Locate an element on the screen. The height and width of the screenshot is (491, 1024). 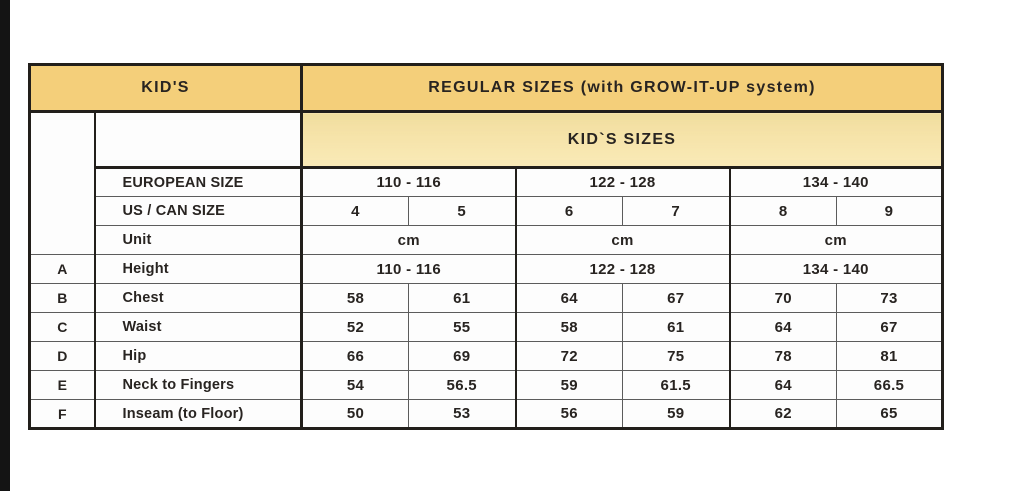
waist-value-1: 55 is located at coordinates (462, 327).